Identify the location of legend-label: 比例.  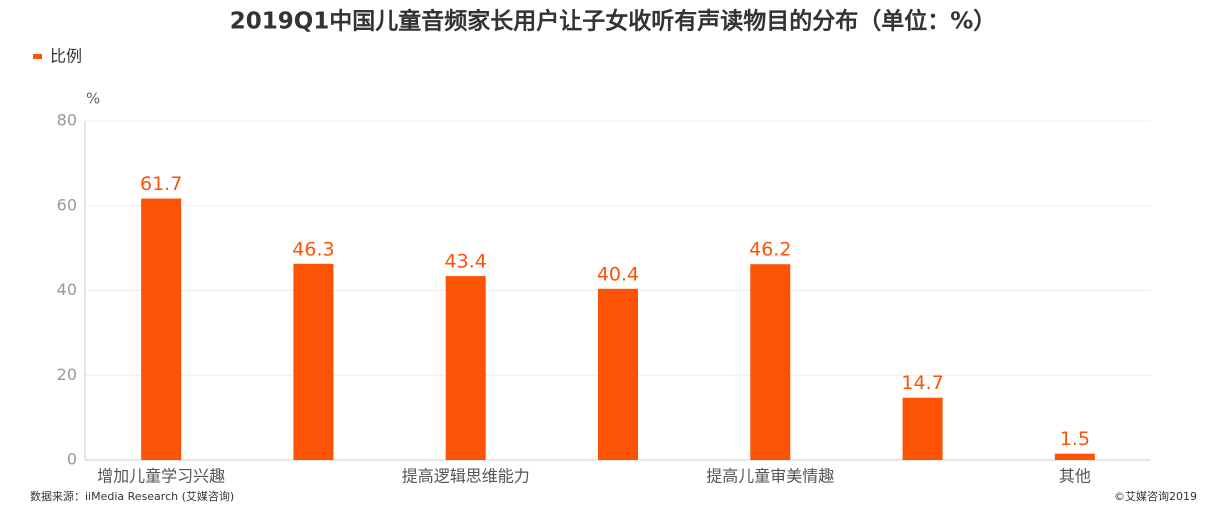
(66, 56).